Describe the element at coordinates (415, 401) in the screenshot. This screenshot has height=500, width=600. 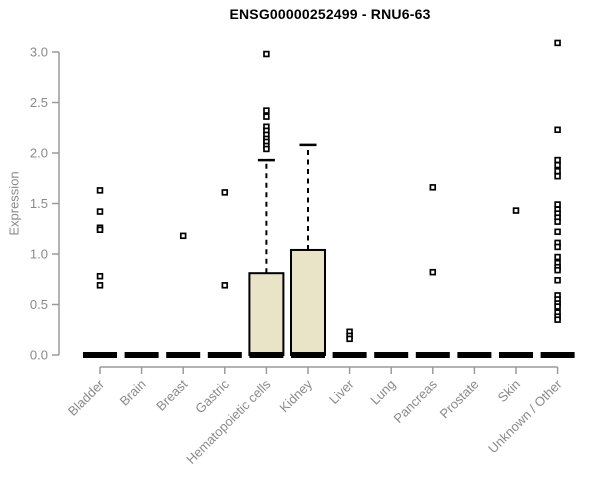
I see `x-tick-label: Pancreas` at that location.